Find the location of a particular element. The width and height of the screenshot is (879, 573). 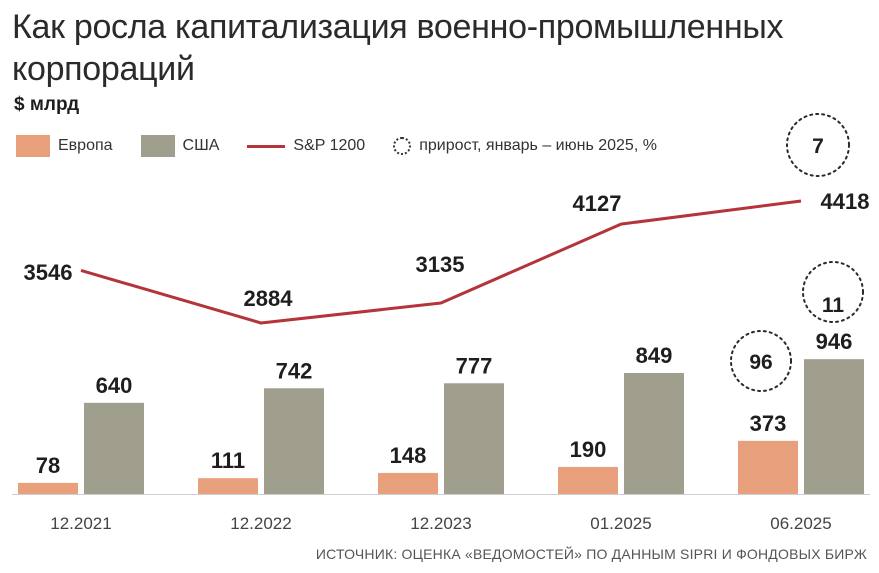

bar-europe-12.2021 is located at coordinates (48, 488).